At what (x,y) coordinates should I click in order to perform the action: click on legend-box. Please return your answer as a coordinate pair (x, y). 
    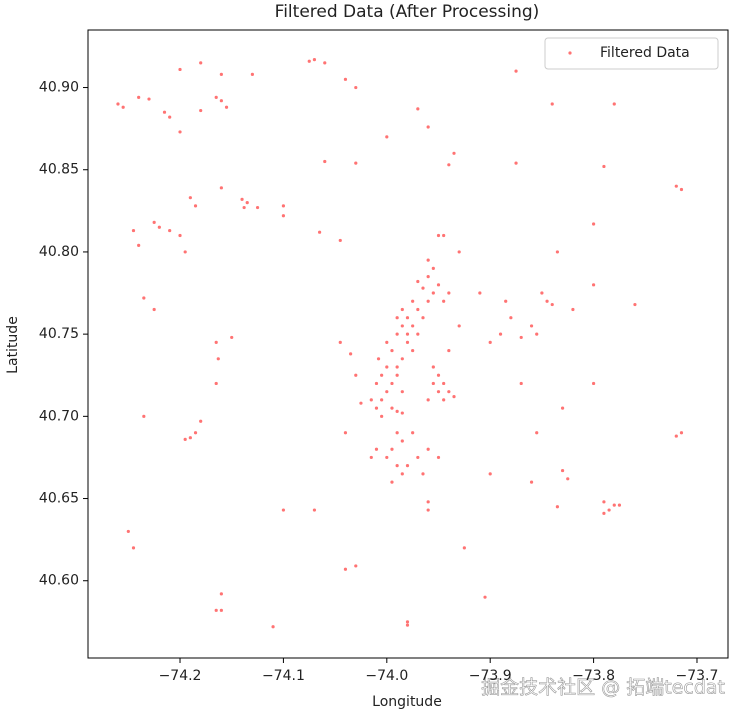
    Looking at the image, I should click on (631, 53).